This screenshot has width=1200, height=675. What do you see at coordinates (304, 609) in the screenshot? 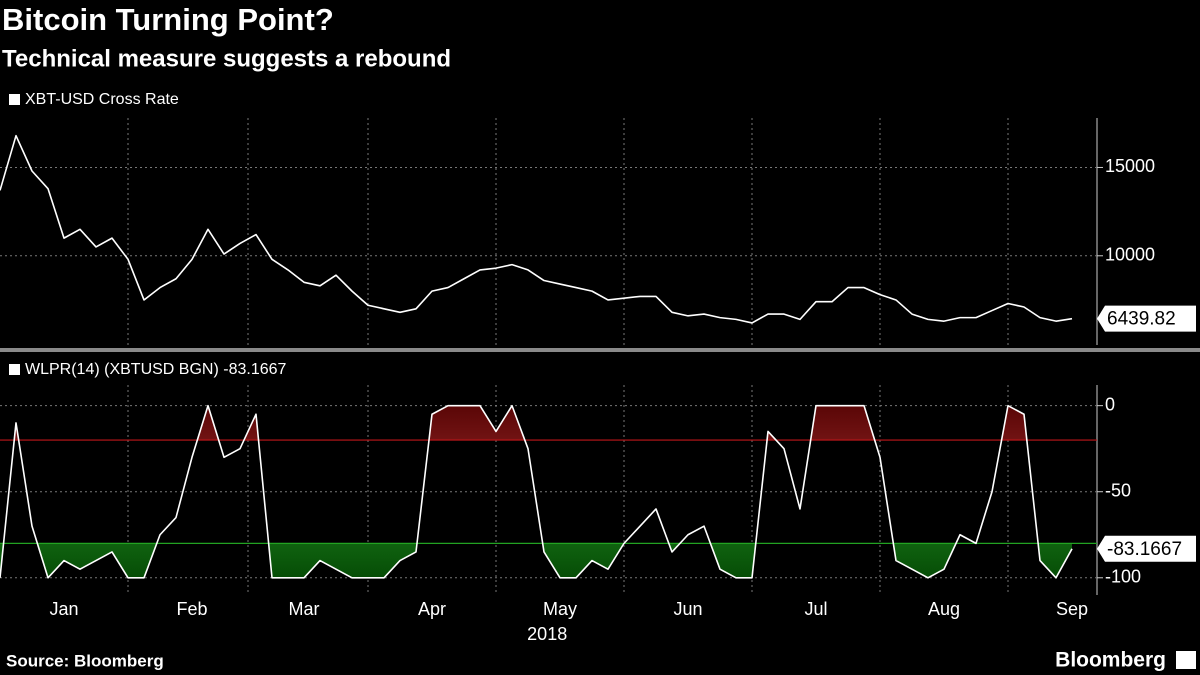
I see `x-tick-label: Mar` at bounding box center [304, 609].